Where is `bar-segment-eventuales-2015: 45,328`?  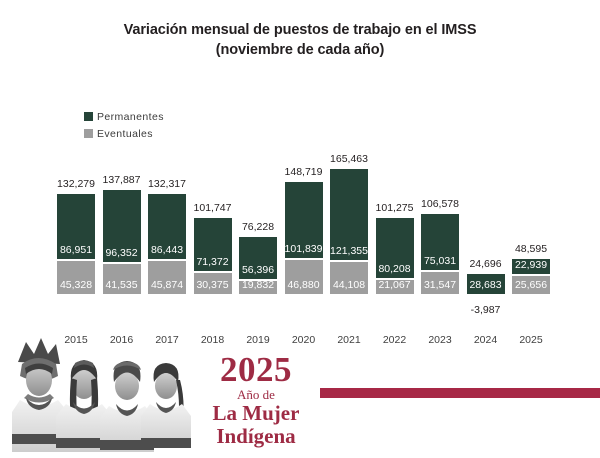
bar-segment-eventuales-2015: 45,328 is located at coordinates (76, 277).